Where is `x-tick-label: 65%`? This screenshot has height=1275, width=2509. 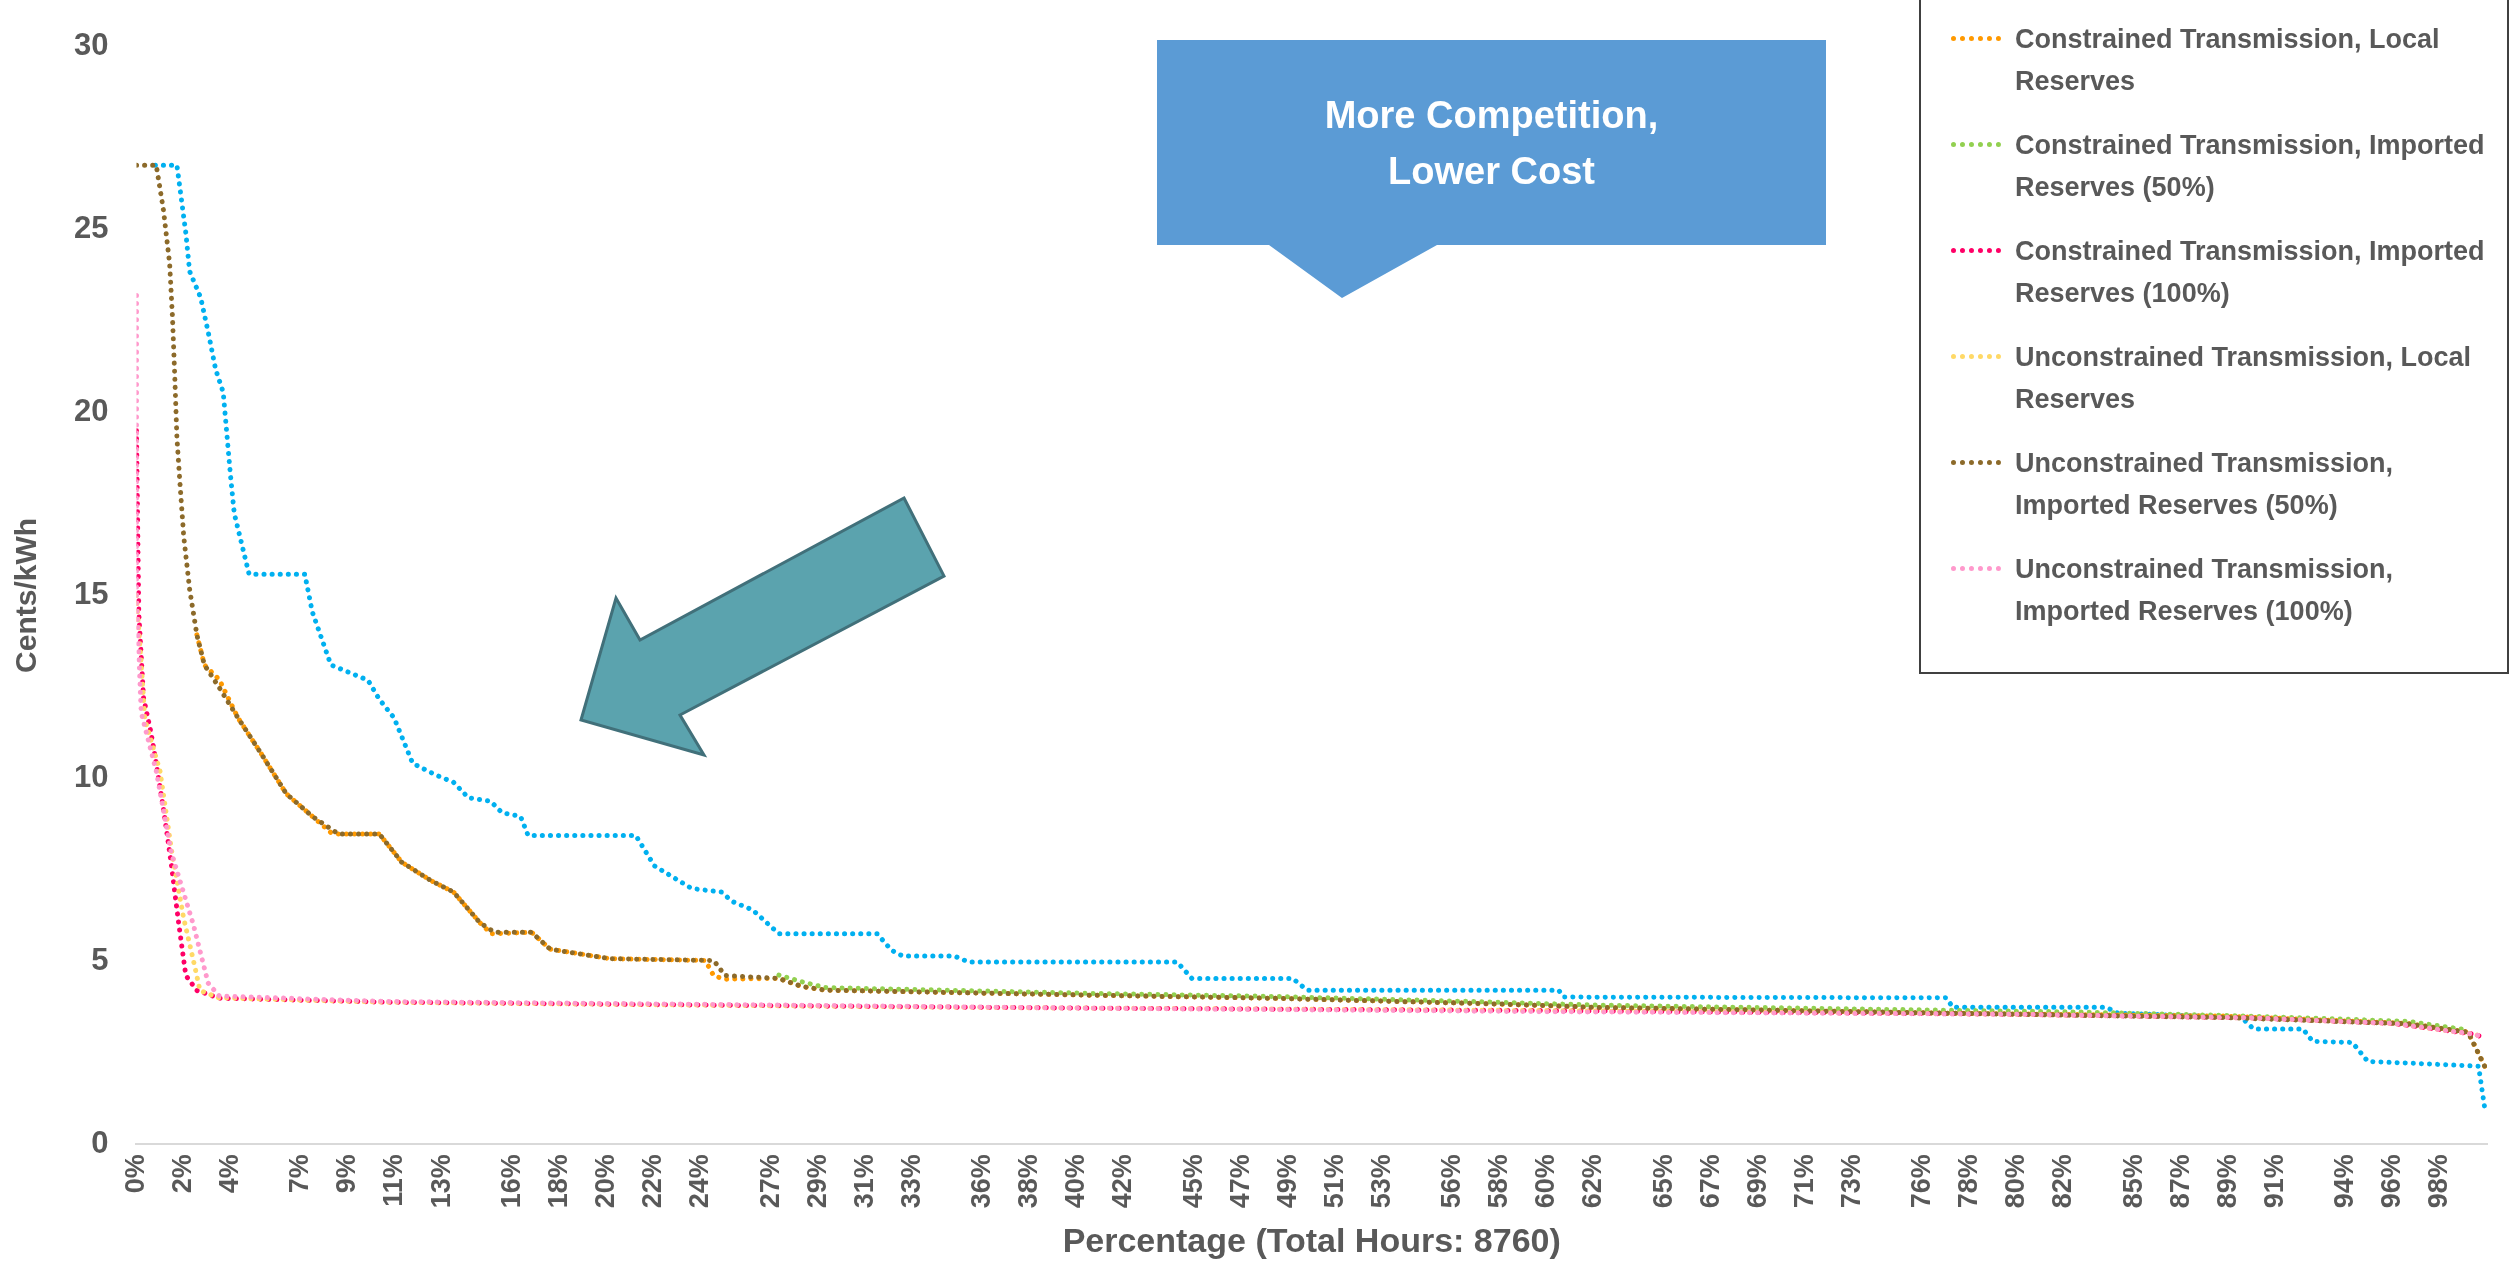
x-tick-label: 65% is located at coordinates (1662, 1181).